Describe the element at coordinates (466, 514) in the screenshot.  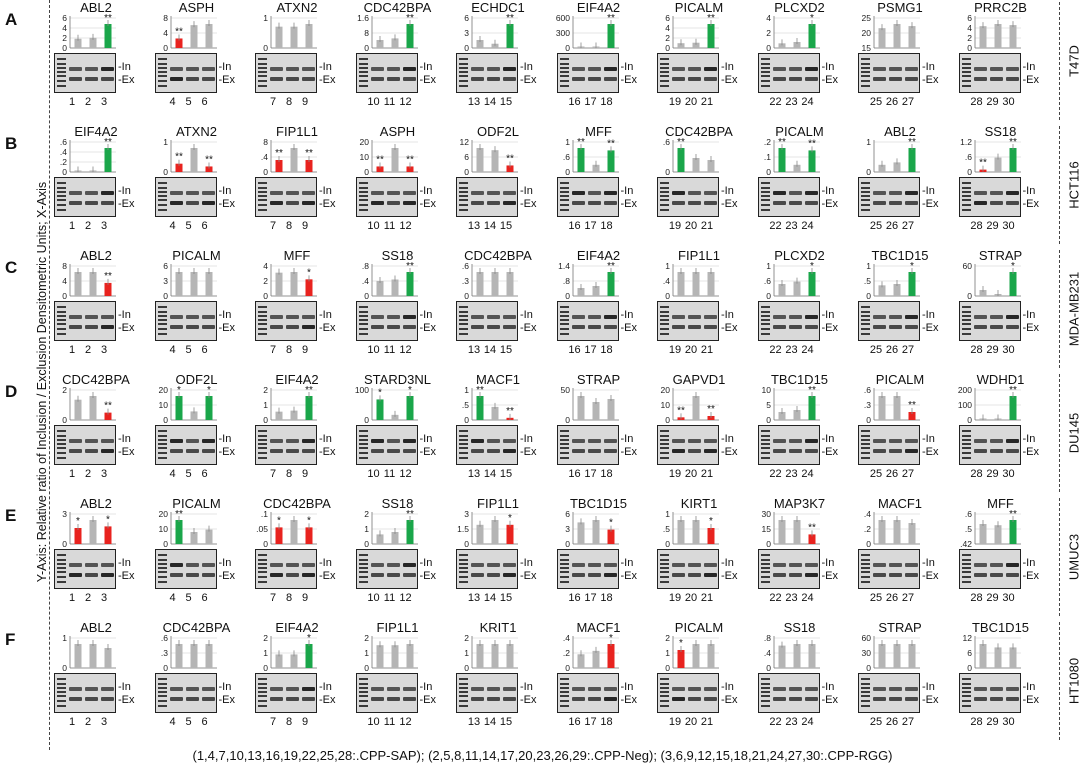
I see `y-tick-label: 3` at that location.